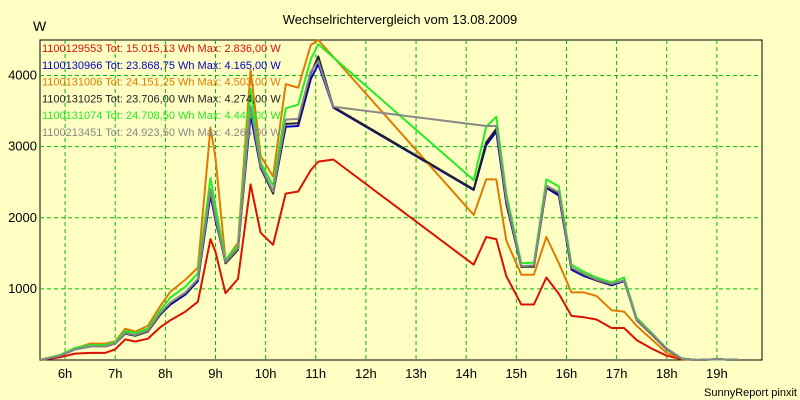  Describe the element at coordinates (393, 373) in the screenshot. I see `x-axis-ticks: 6h 7h 8h 9h 10h 11h 12h 13h 14h 15h 16h 17h 18h 19h` at that location.